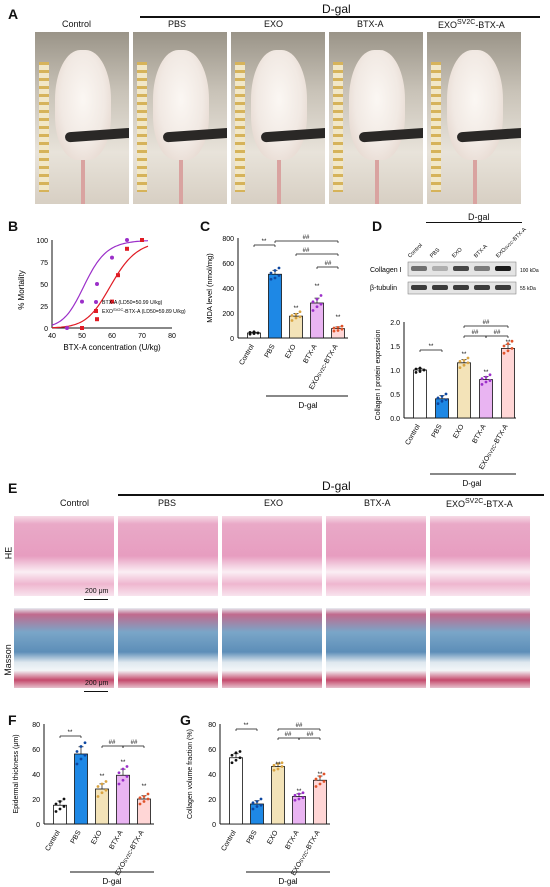 Image resolution: width=550 pixels, height=887 pixels. I want to click on d-blot-dgal-line, so click(474, 222).